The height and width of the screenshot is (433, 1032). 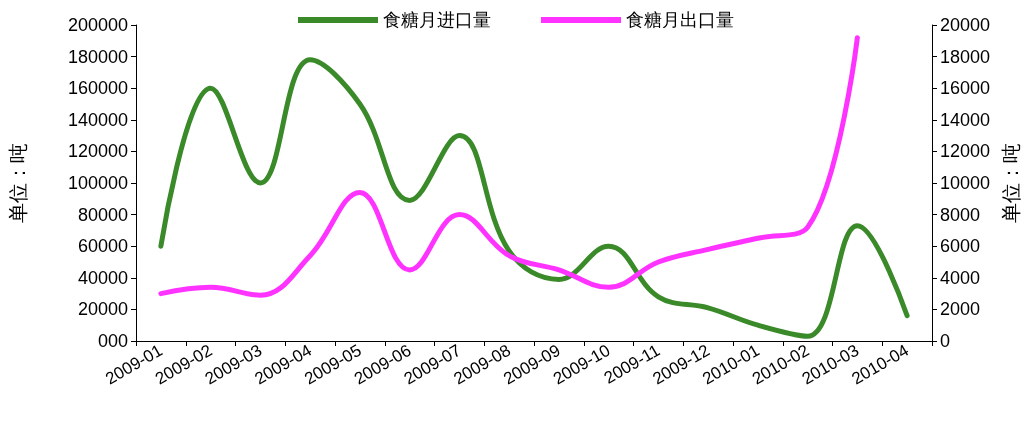 I want to click on y-tick-label: 180000, so click(x=97, y=56).